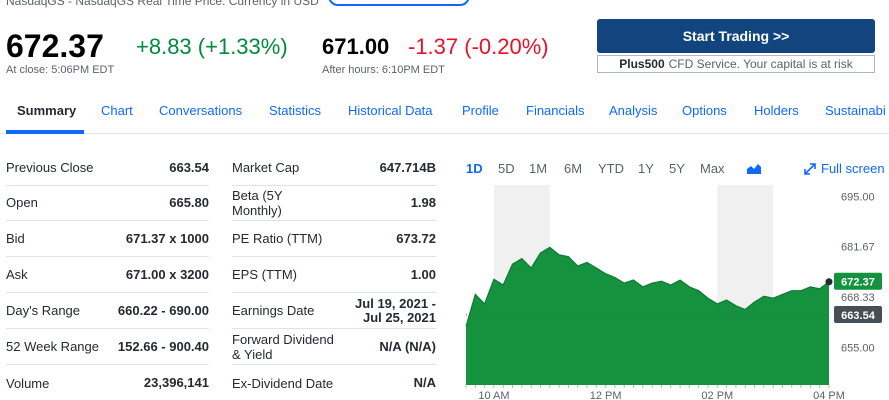  Describe the element at coordinates (493, 395) in the screenshot. I see `x-tick-label: 10 AM` at that location.